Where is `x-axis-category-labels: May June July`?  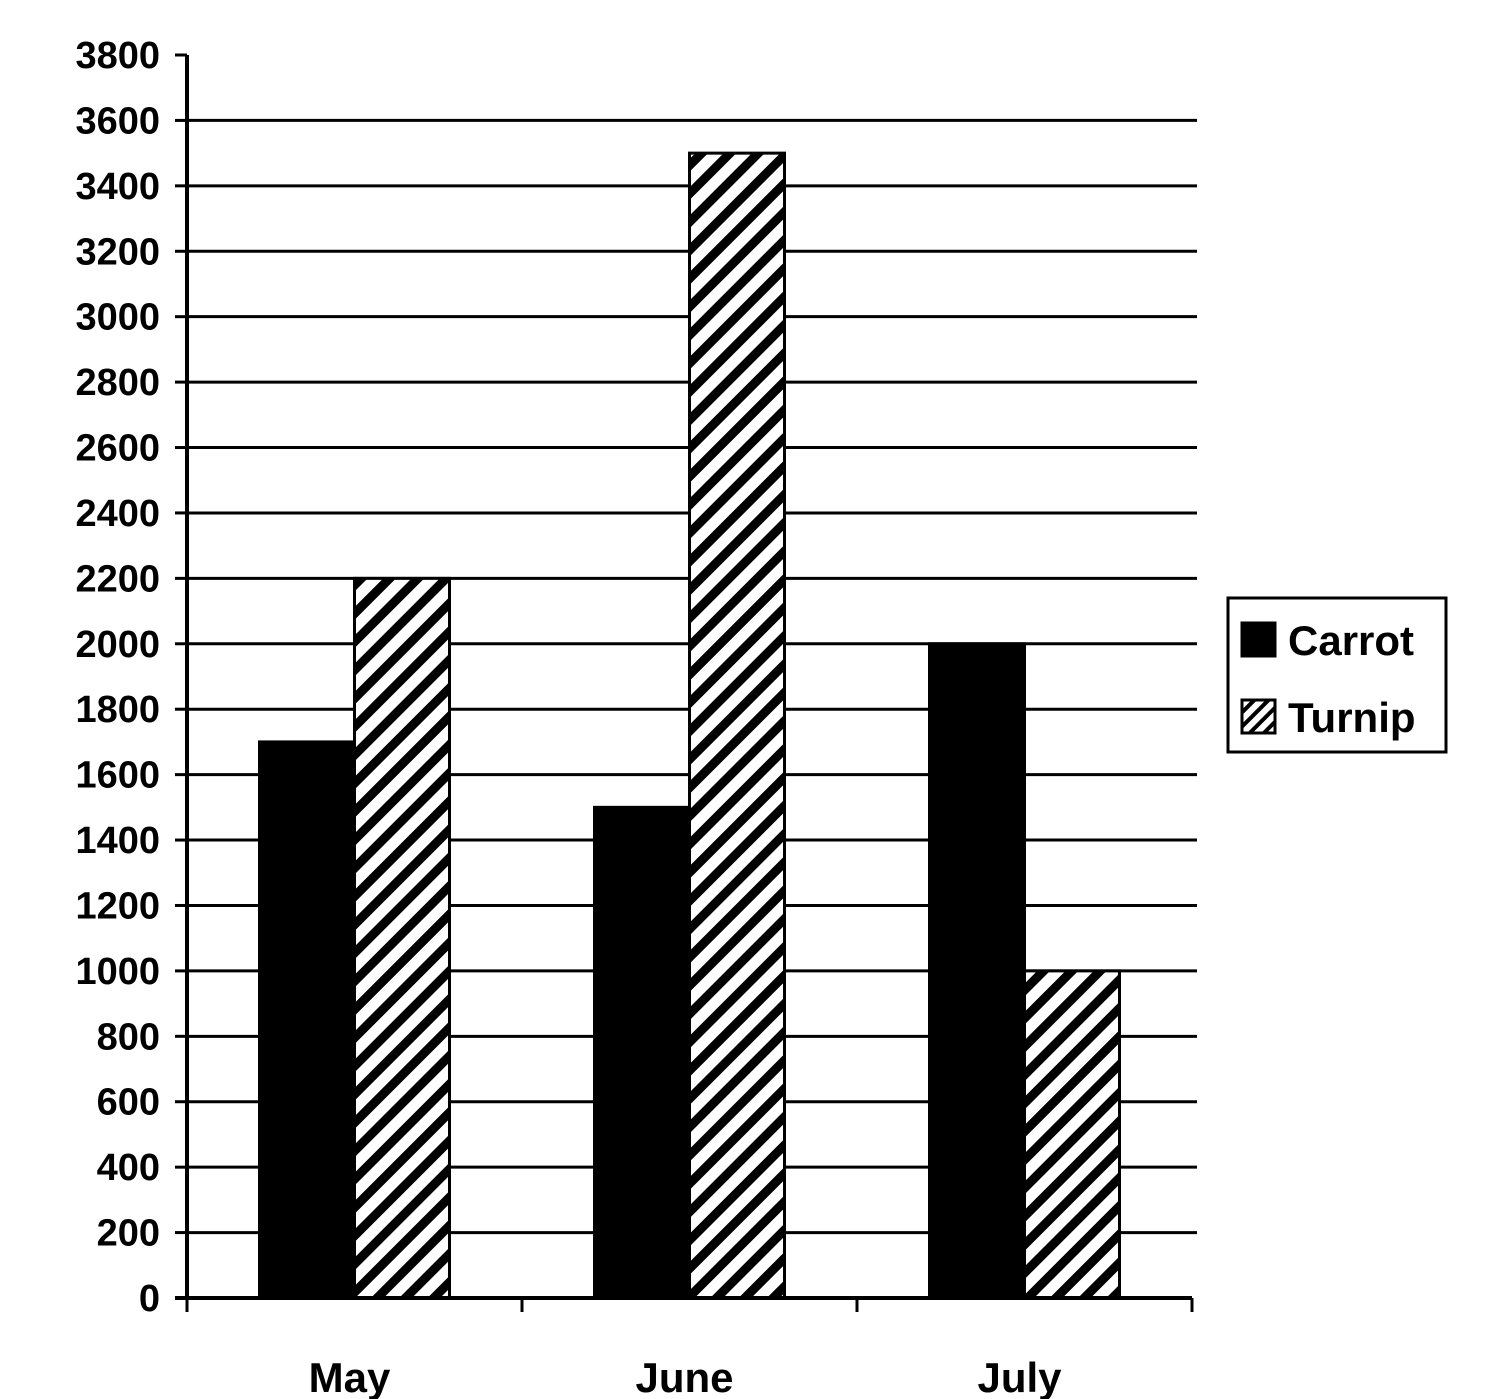
x-axis-category-labels: May June July is located at coordinates (686, 1376).